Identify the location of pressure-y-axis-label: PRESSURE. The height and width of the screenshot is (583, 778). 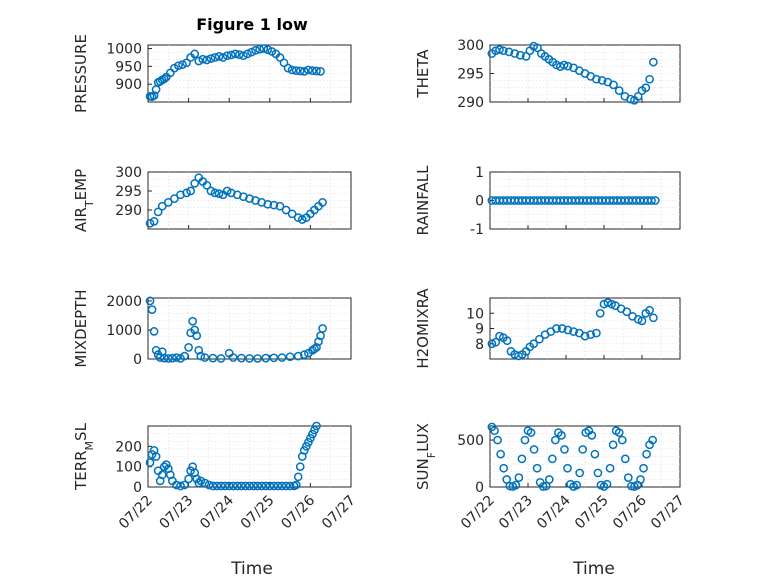
(81, 73).